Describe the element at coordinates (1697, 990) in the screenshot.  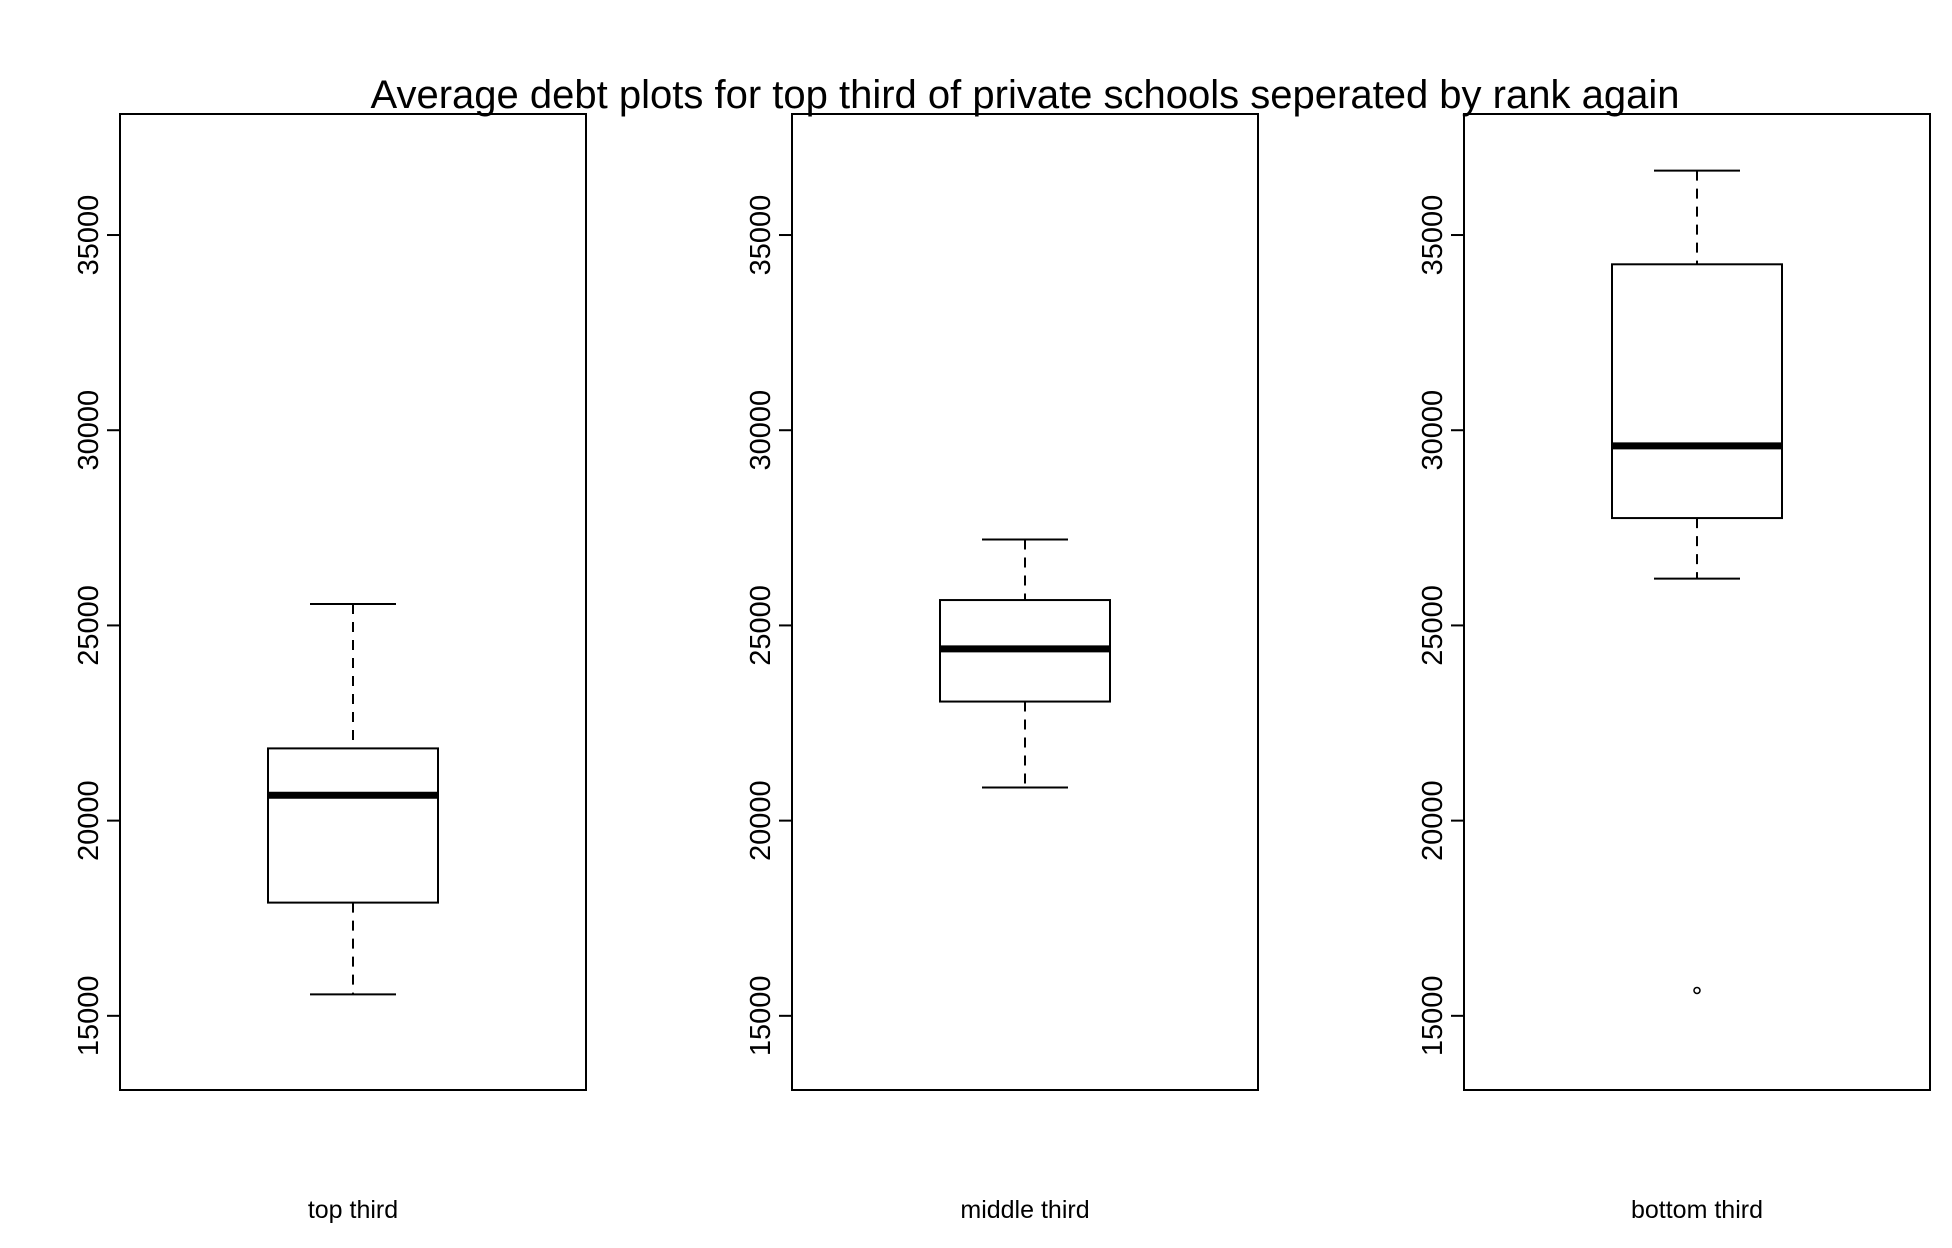
I see `outlier-point` at that location.